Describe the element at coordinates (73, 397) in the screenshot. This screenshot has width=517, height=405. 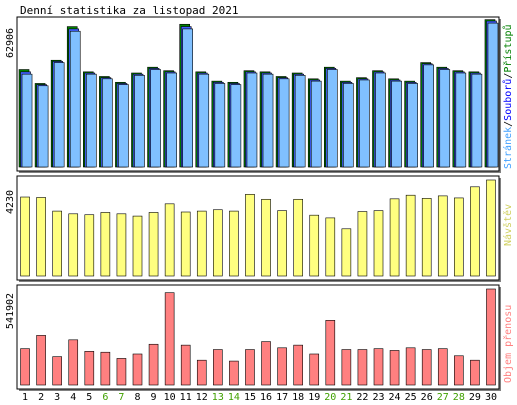
I see `day-label-4: 4` at that location.